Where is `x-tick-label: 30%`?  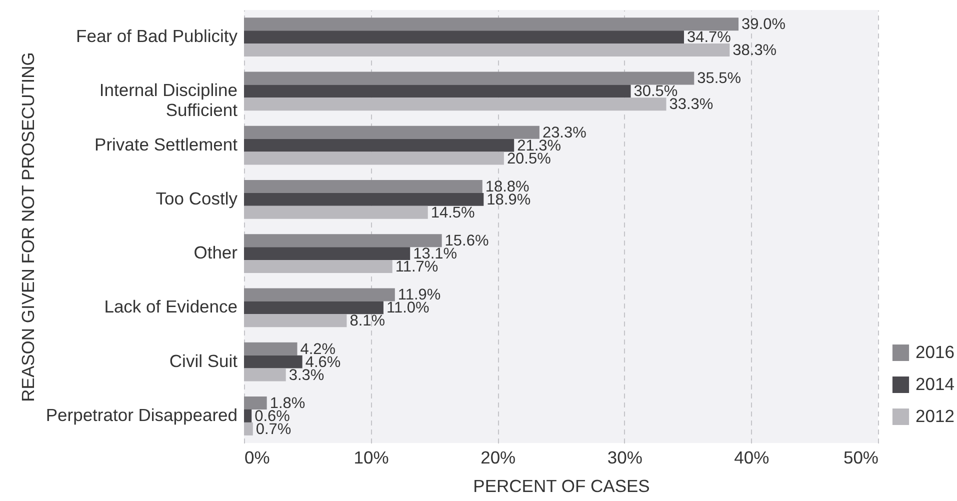 x-tick-label: 30% is located at coordinates (624, 458).